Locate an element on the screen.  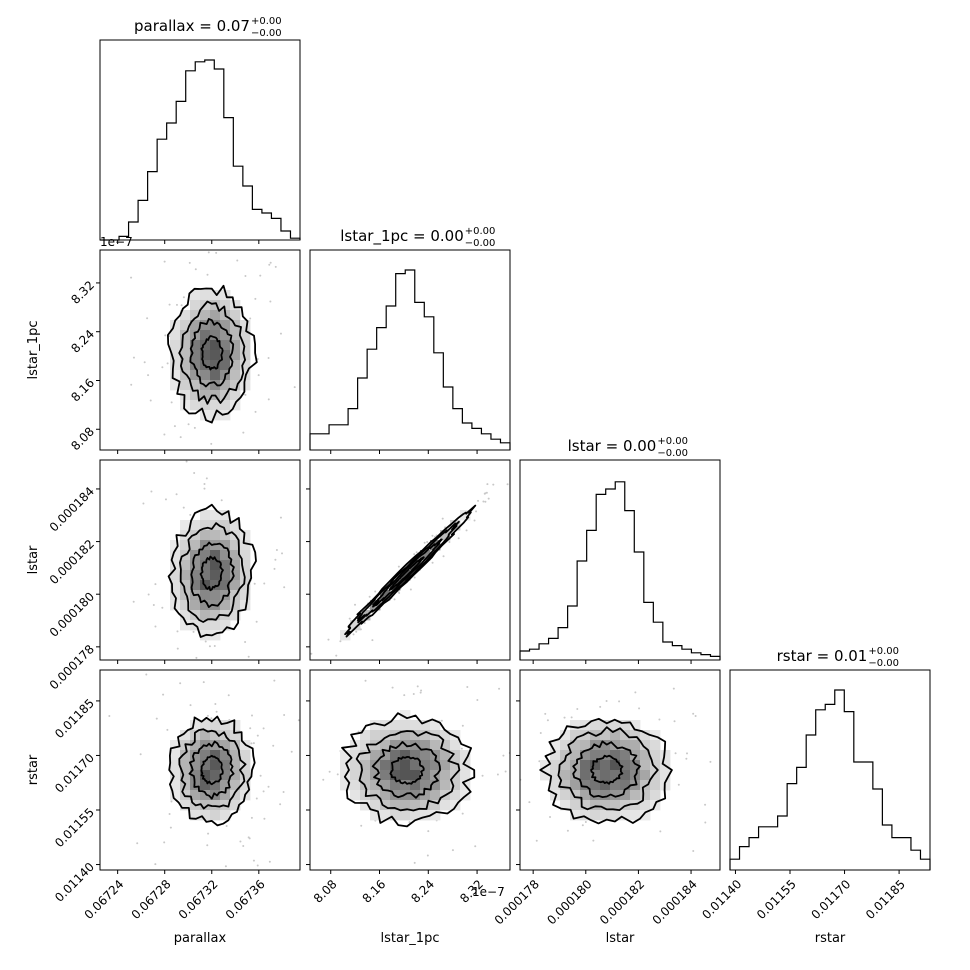
y-tick-label: 8.08 is located at coordinates (82, 438).